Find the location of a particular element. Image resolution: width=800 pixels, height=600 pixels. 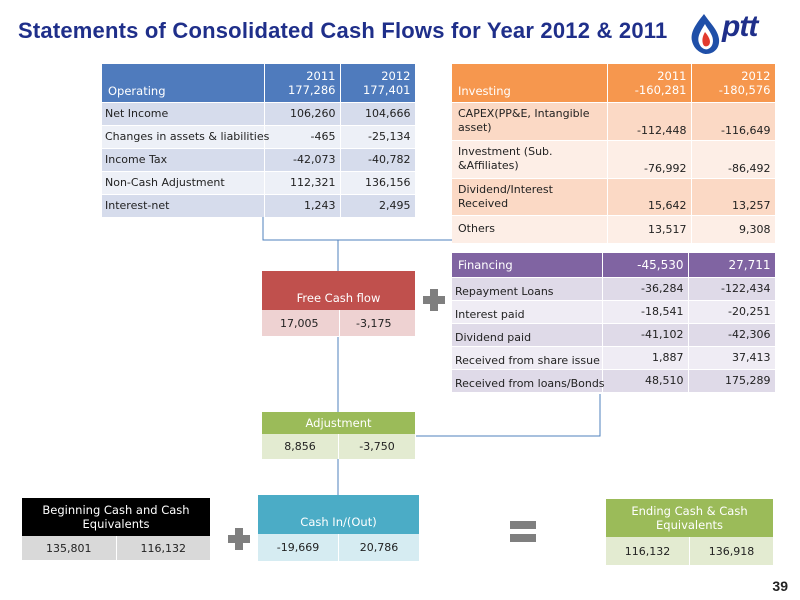

ending-cash-label: Ending Cash & Cash Equivalents is located at coordinates (689, 518).